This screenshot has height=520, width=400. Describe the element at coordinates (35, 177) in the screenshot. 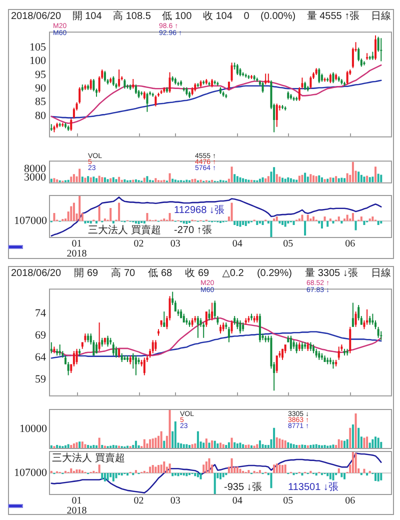

I see `y-tick-label: 3000` at that location.